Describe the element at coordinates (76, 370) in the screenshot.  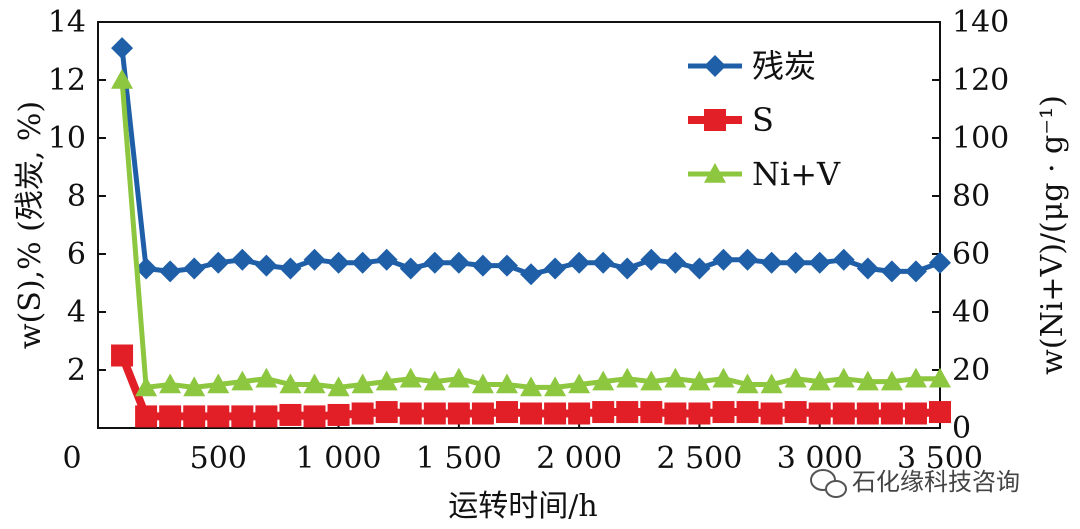
I see `left-y-tick-label: 2` at that location.